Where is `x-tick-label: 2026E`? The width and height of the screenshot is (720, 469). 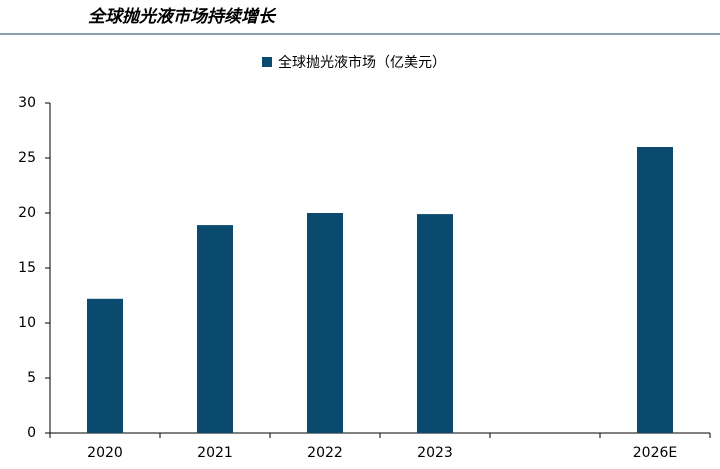
x-tick-label: 2026E is located at coordinates (655, 453).